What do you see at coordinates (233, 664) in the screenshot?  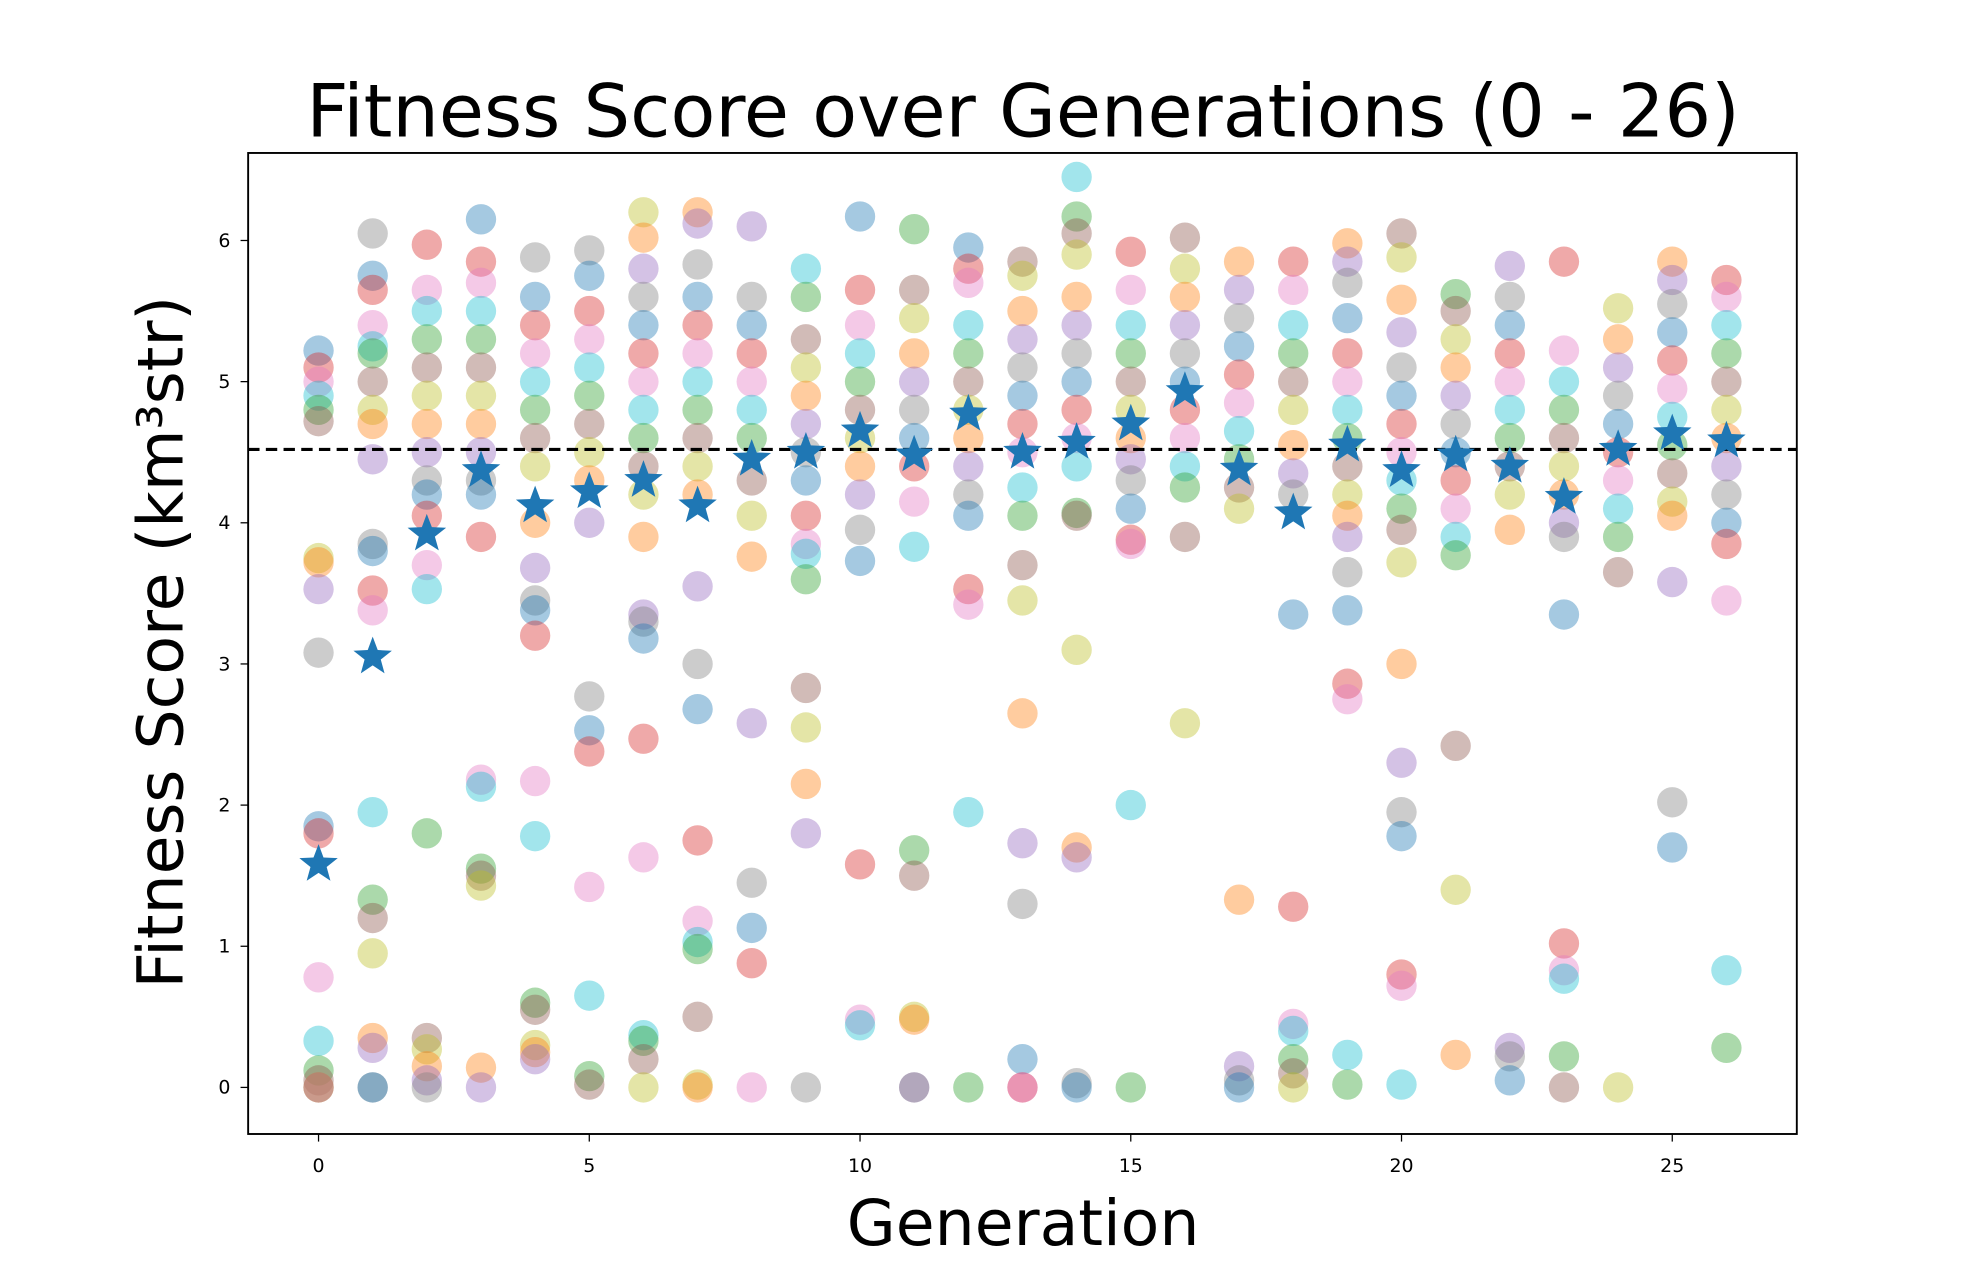 I see `y-axis-ticks: 0 1 2 3 4 5 6` at bounding box center [233, 664].